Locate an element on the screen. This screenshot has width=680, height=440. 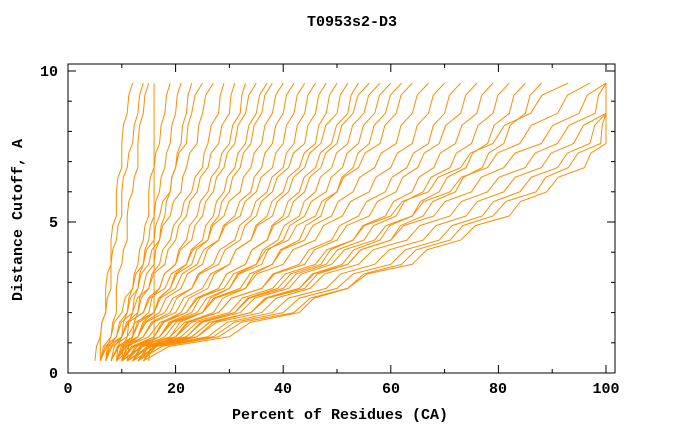
x-tick-label-80: 80 is located at coordinates (498, 389).